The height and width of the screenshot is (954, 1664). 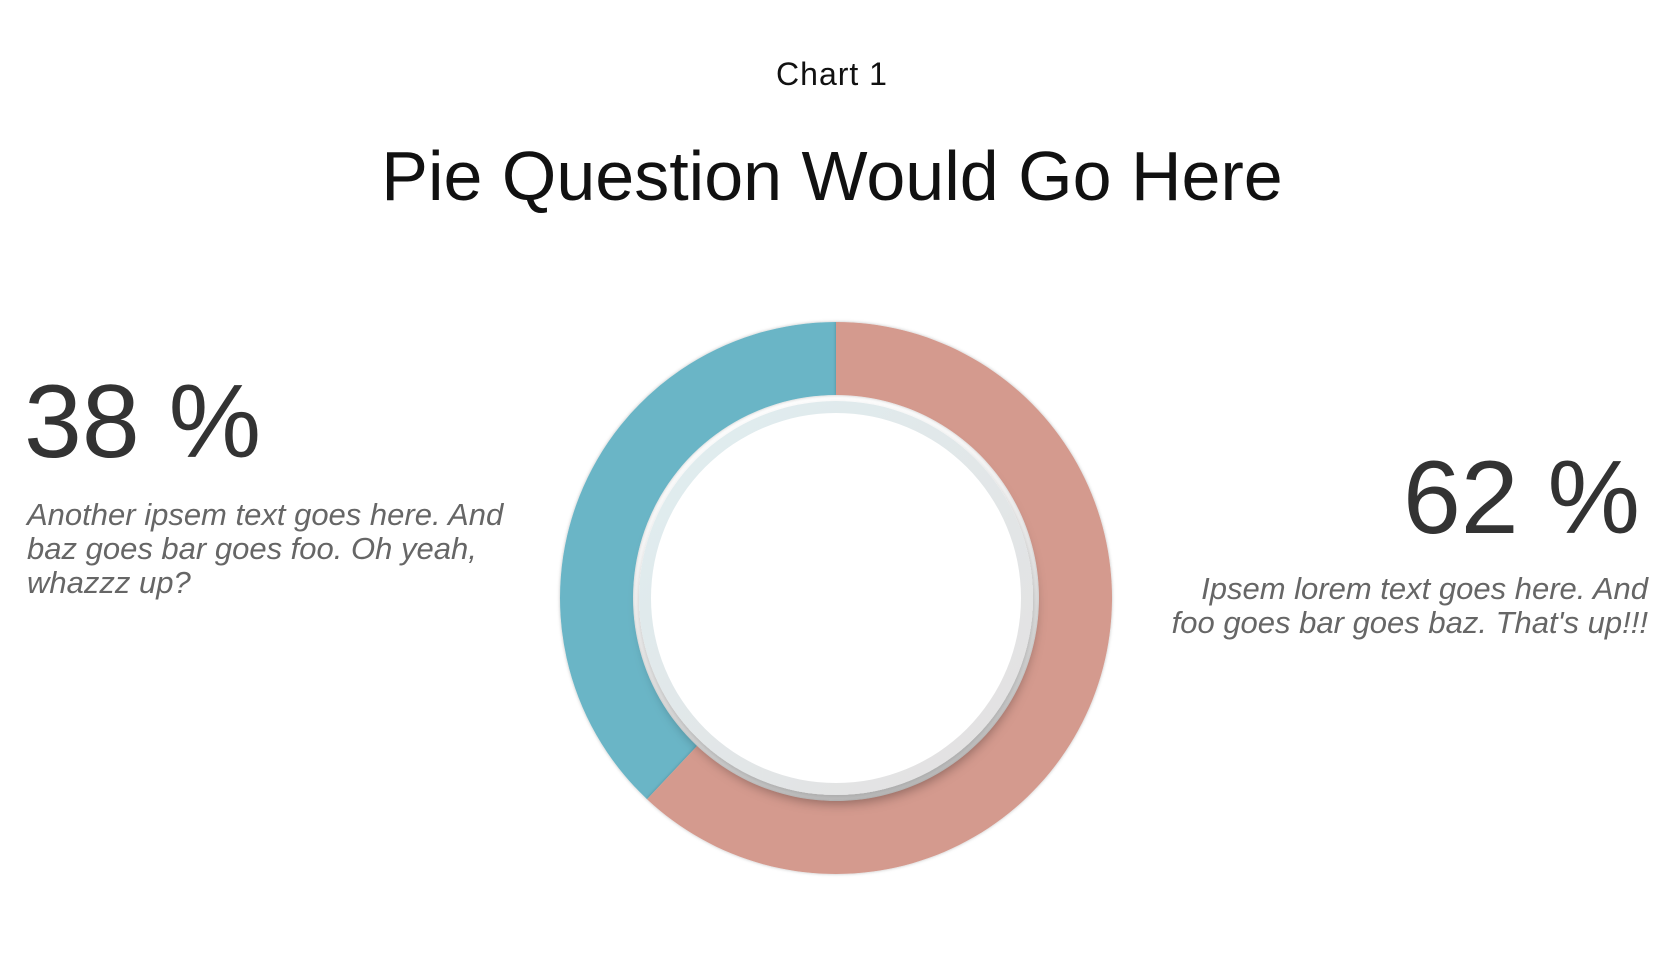 I want to click on chart-label: Chart 1, so click(x=832, y=74).